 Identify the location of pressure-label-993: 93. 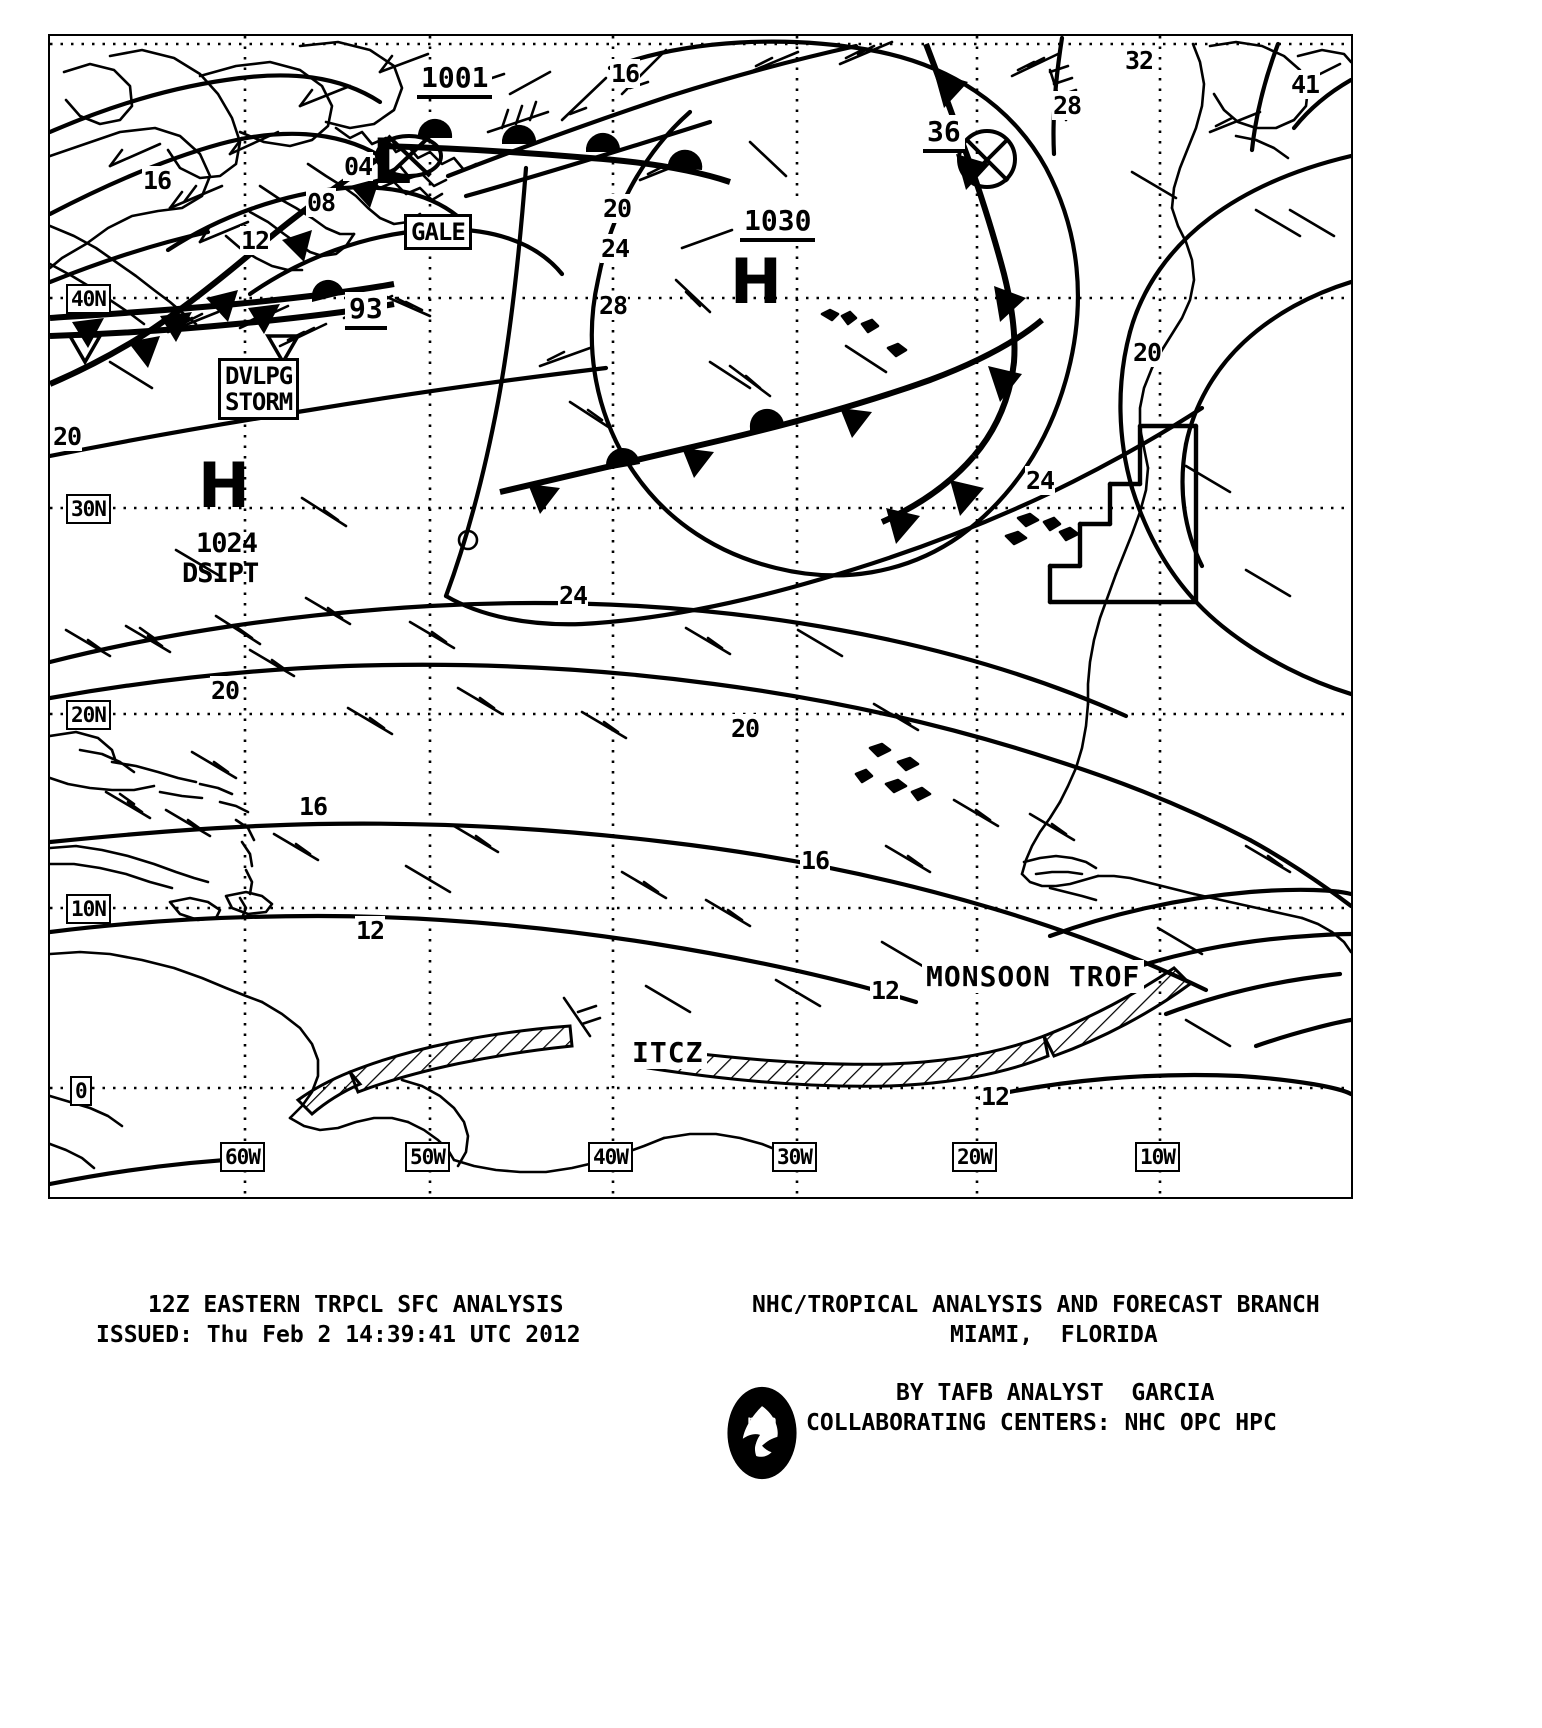
(366, 311).